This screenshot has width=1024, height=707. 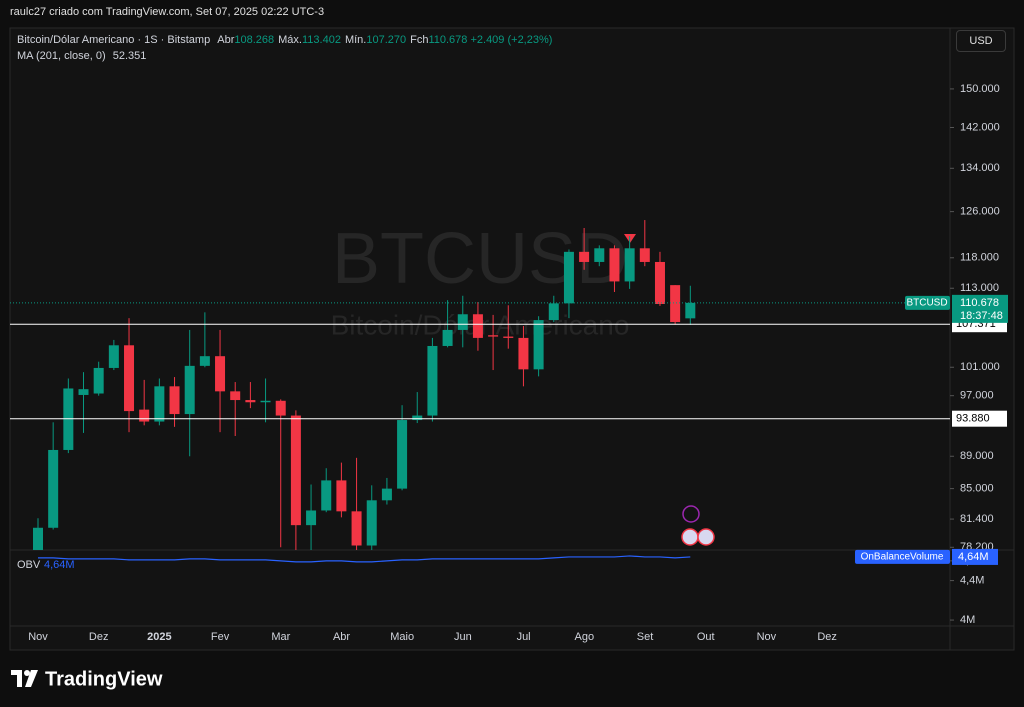 I want to click on y-tick-label: 150.000, so click(x=980, y=89).